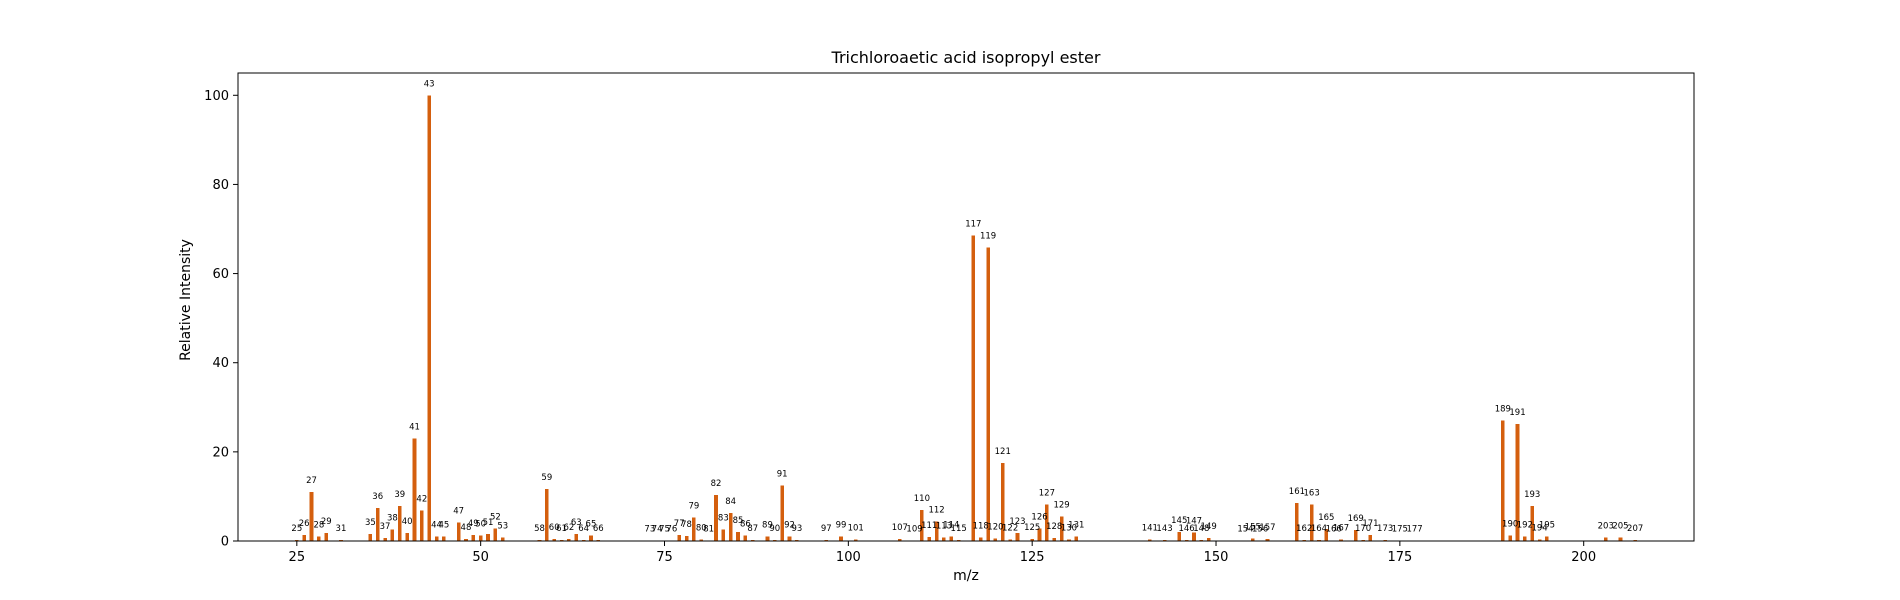 This screenshot has height=600, width=1900. I want to click on peak-label-80: 80, so click(701, 529).